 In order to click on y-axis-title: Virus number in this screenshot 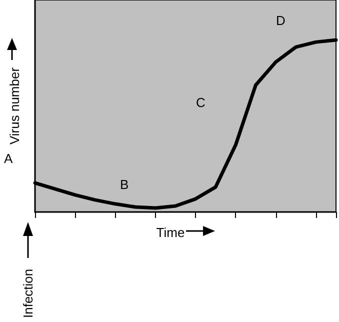, I will do `click(14, 105)`.